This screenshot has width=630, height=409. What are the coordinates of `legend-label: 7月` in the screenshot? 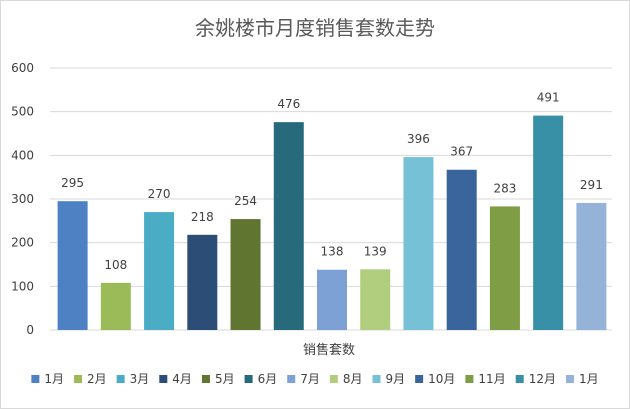 It's located at (310, 379).